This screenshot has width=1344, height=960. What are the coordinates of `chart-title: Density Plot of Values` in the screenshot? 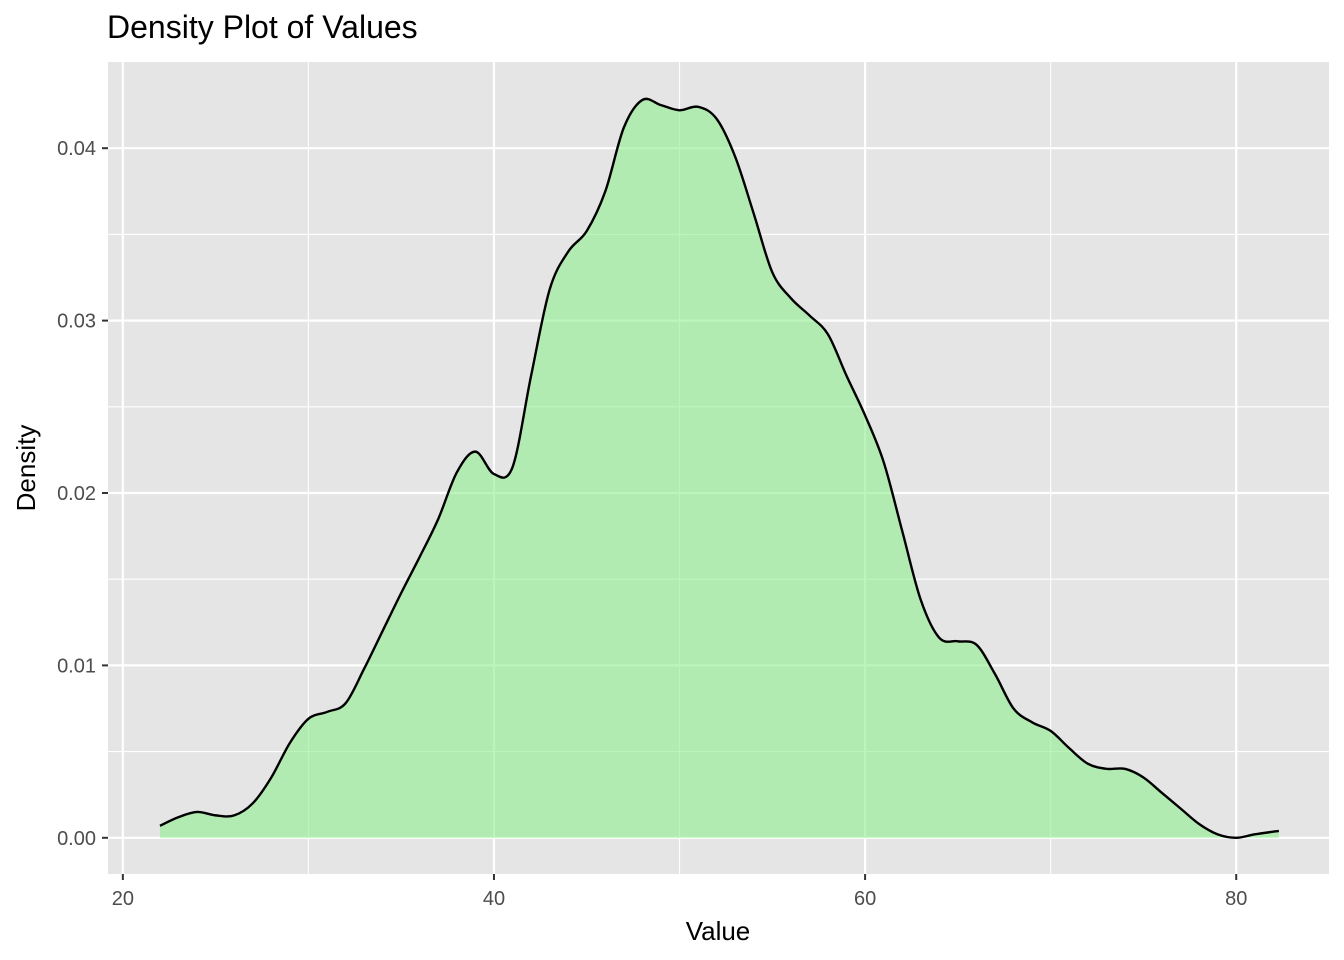 It's located at (262, 27).